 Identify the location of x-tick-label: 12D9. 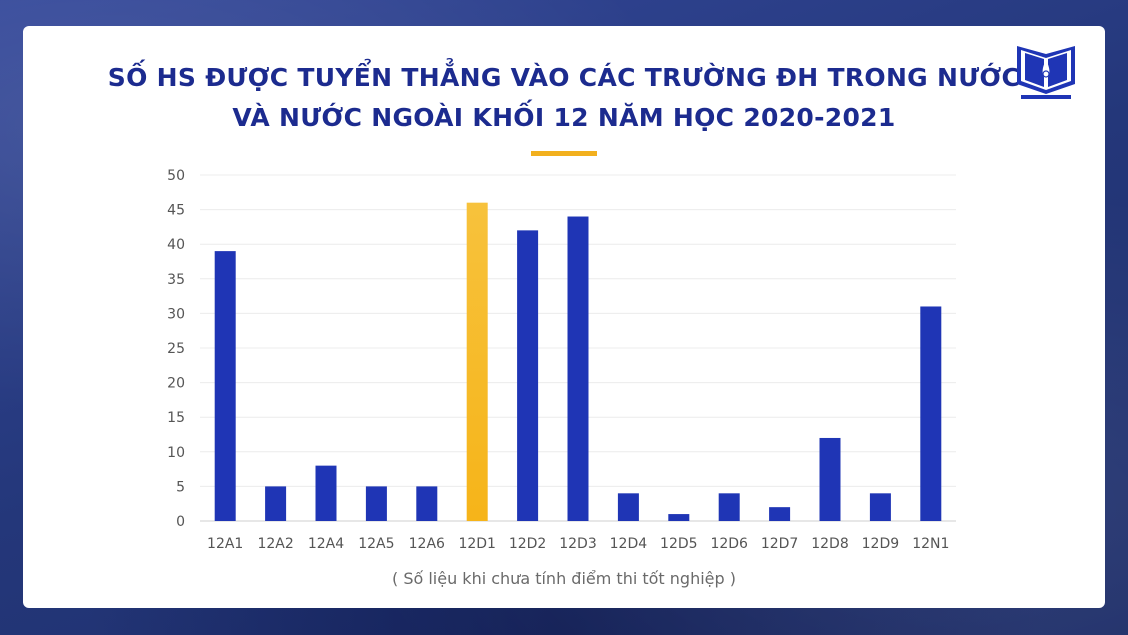
(881, 544).